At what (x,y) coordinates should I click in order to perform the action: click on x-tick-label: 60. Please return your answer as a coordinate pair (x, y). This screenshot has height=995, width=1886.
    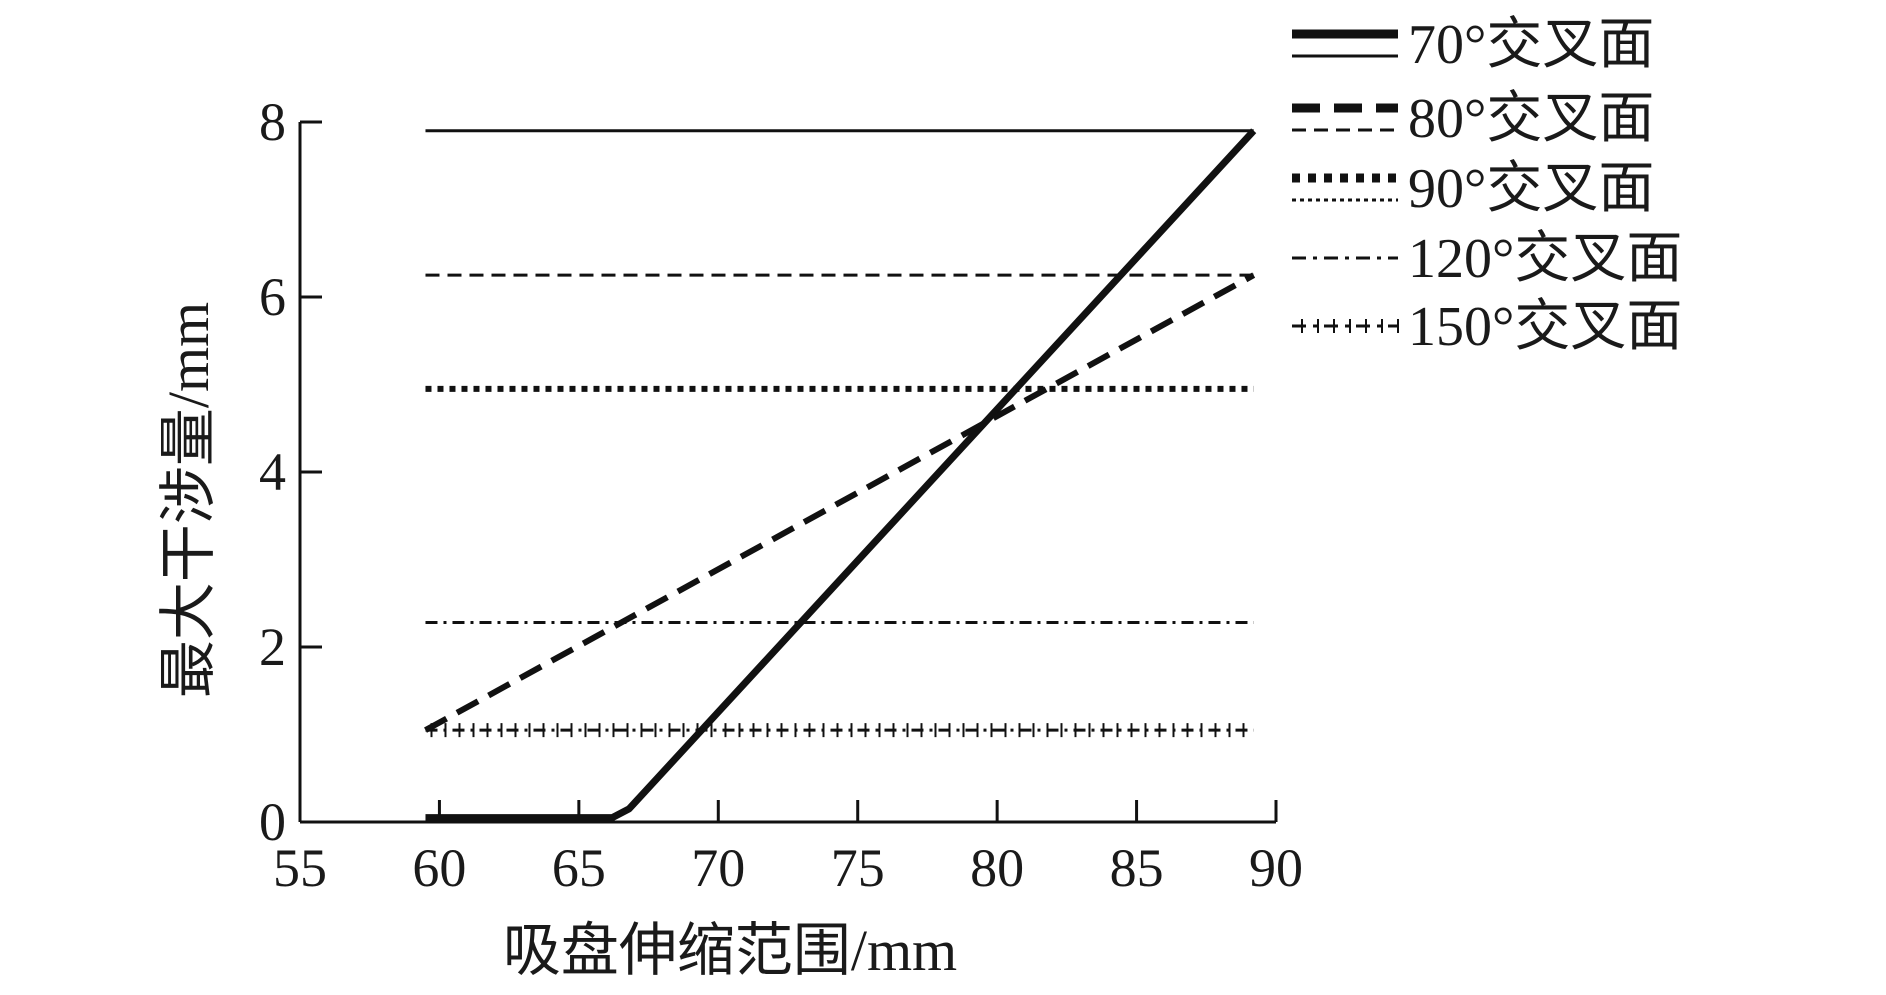
    Looking at the image, I should click on (439, 868).